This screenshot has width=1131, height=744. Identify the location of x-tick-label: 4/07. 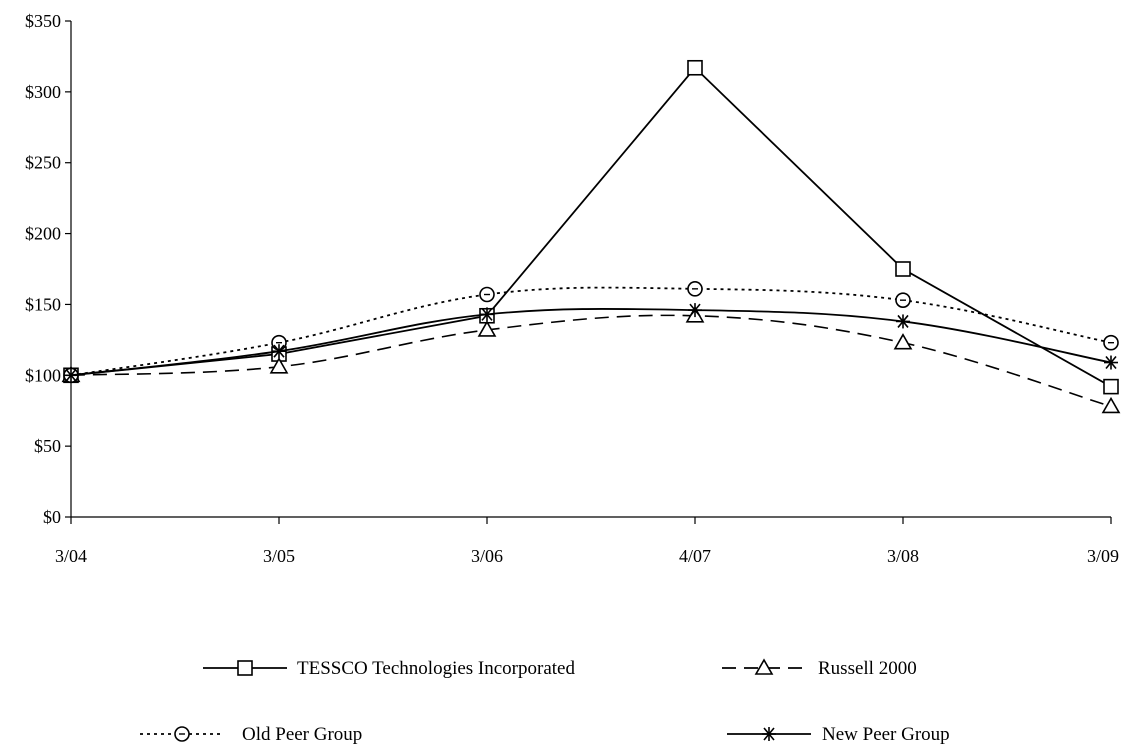
(695, 556).